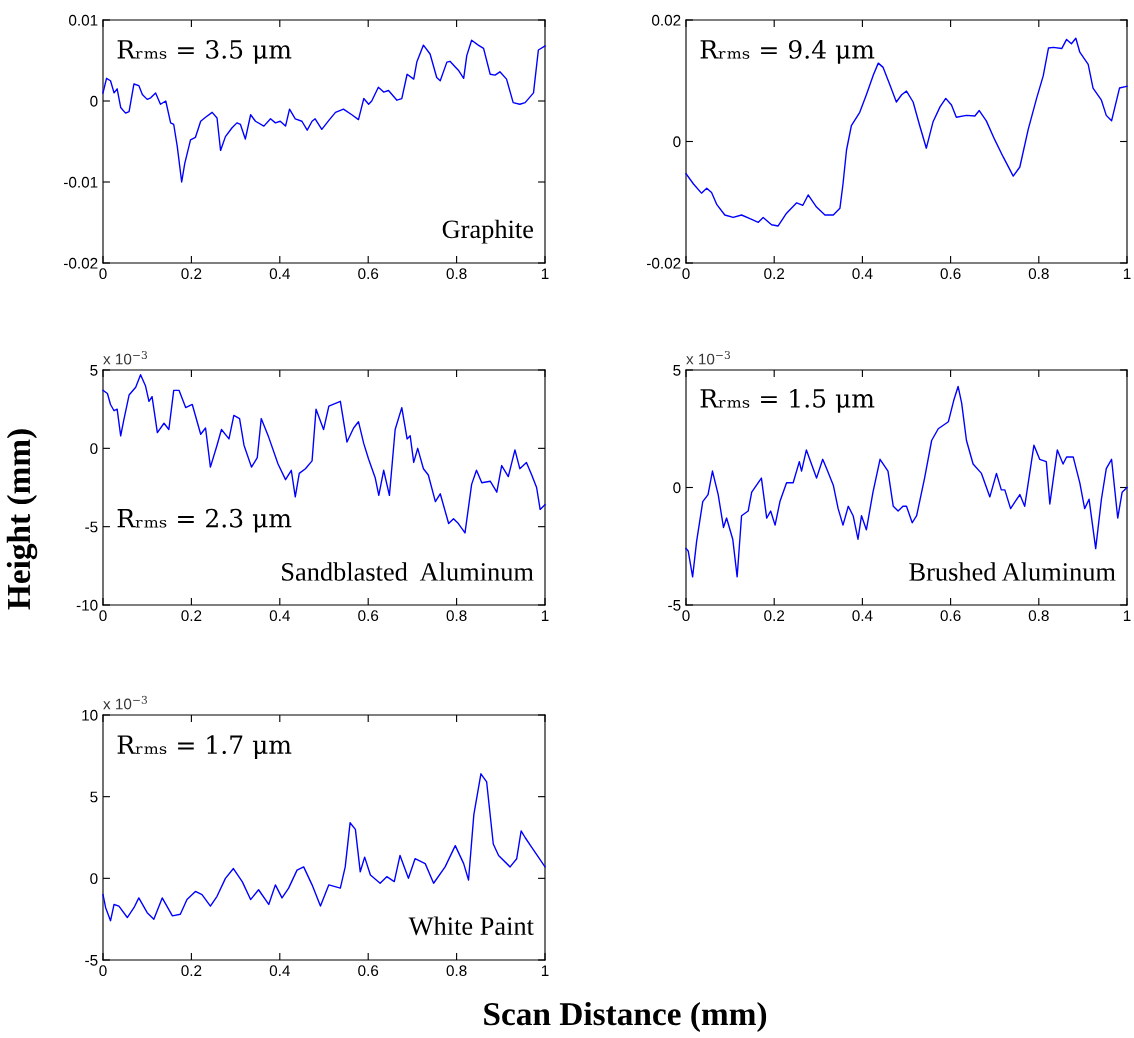  I want to click on annotation: Graphite, so click(488, 231).